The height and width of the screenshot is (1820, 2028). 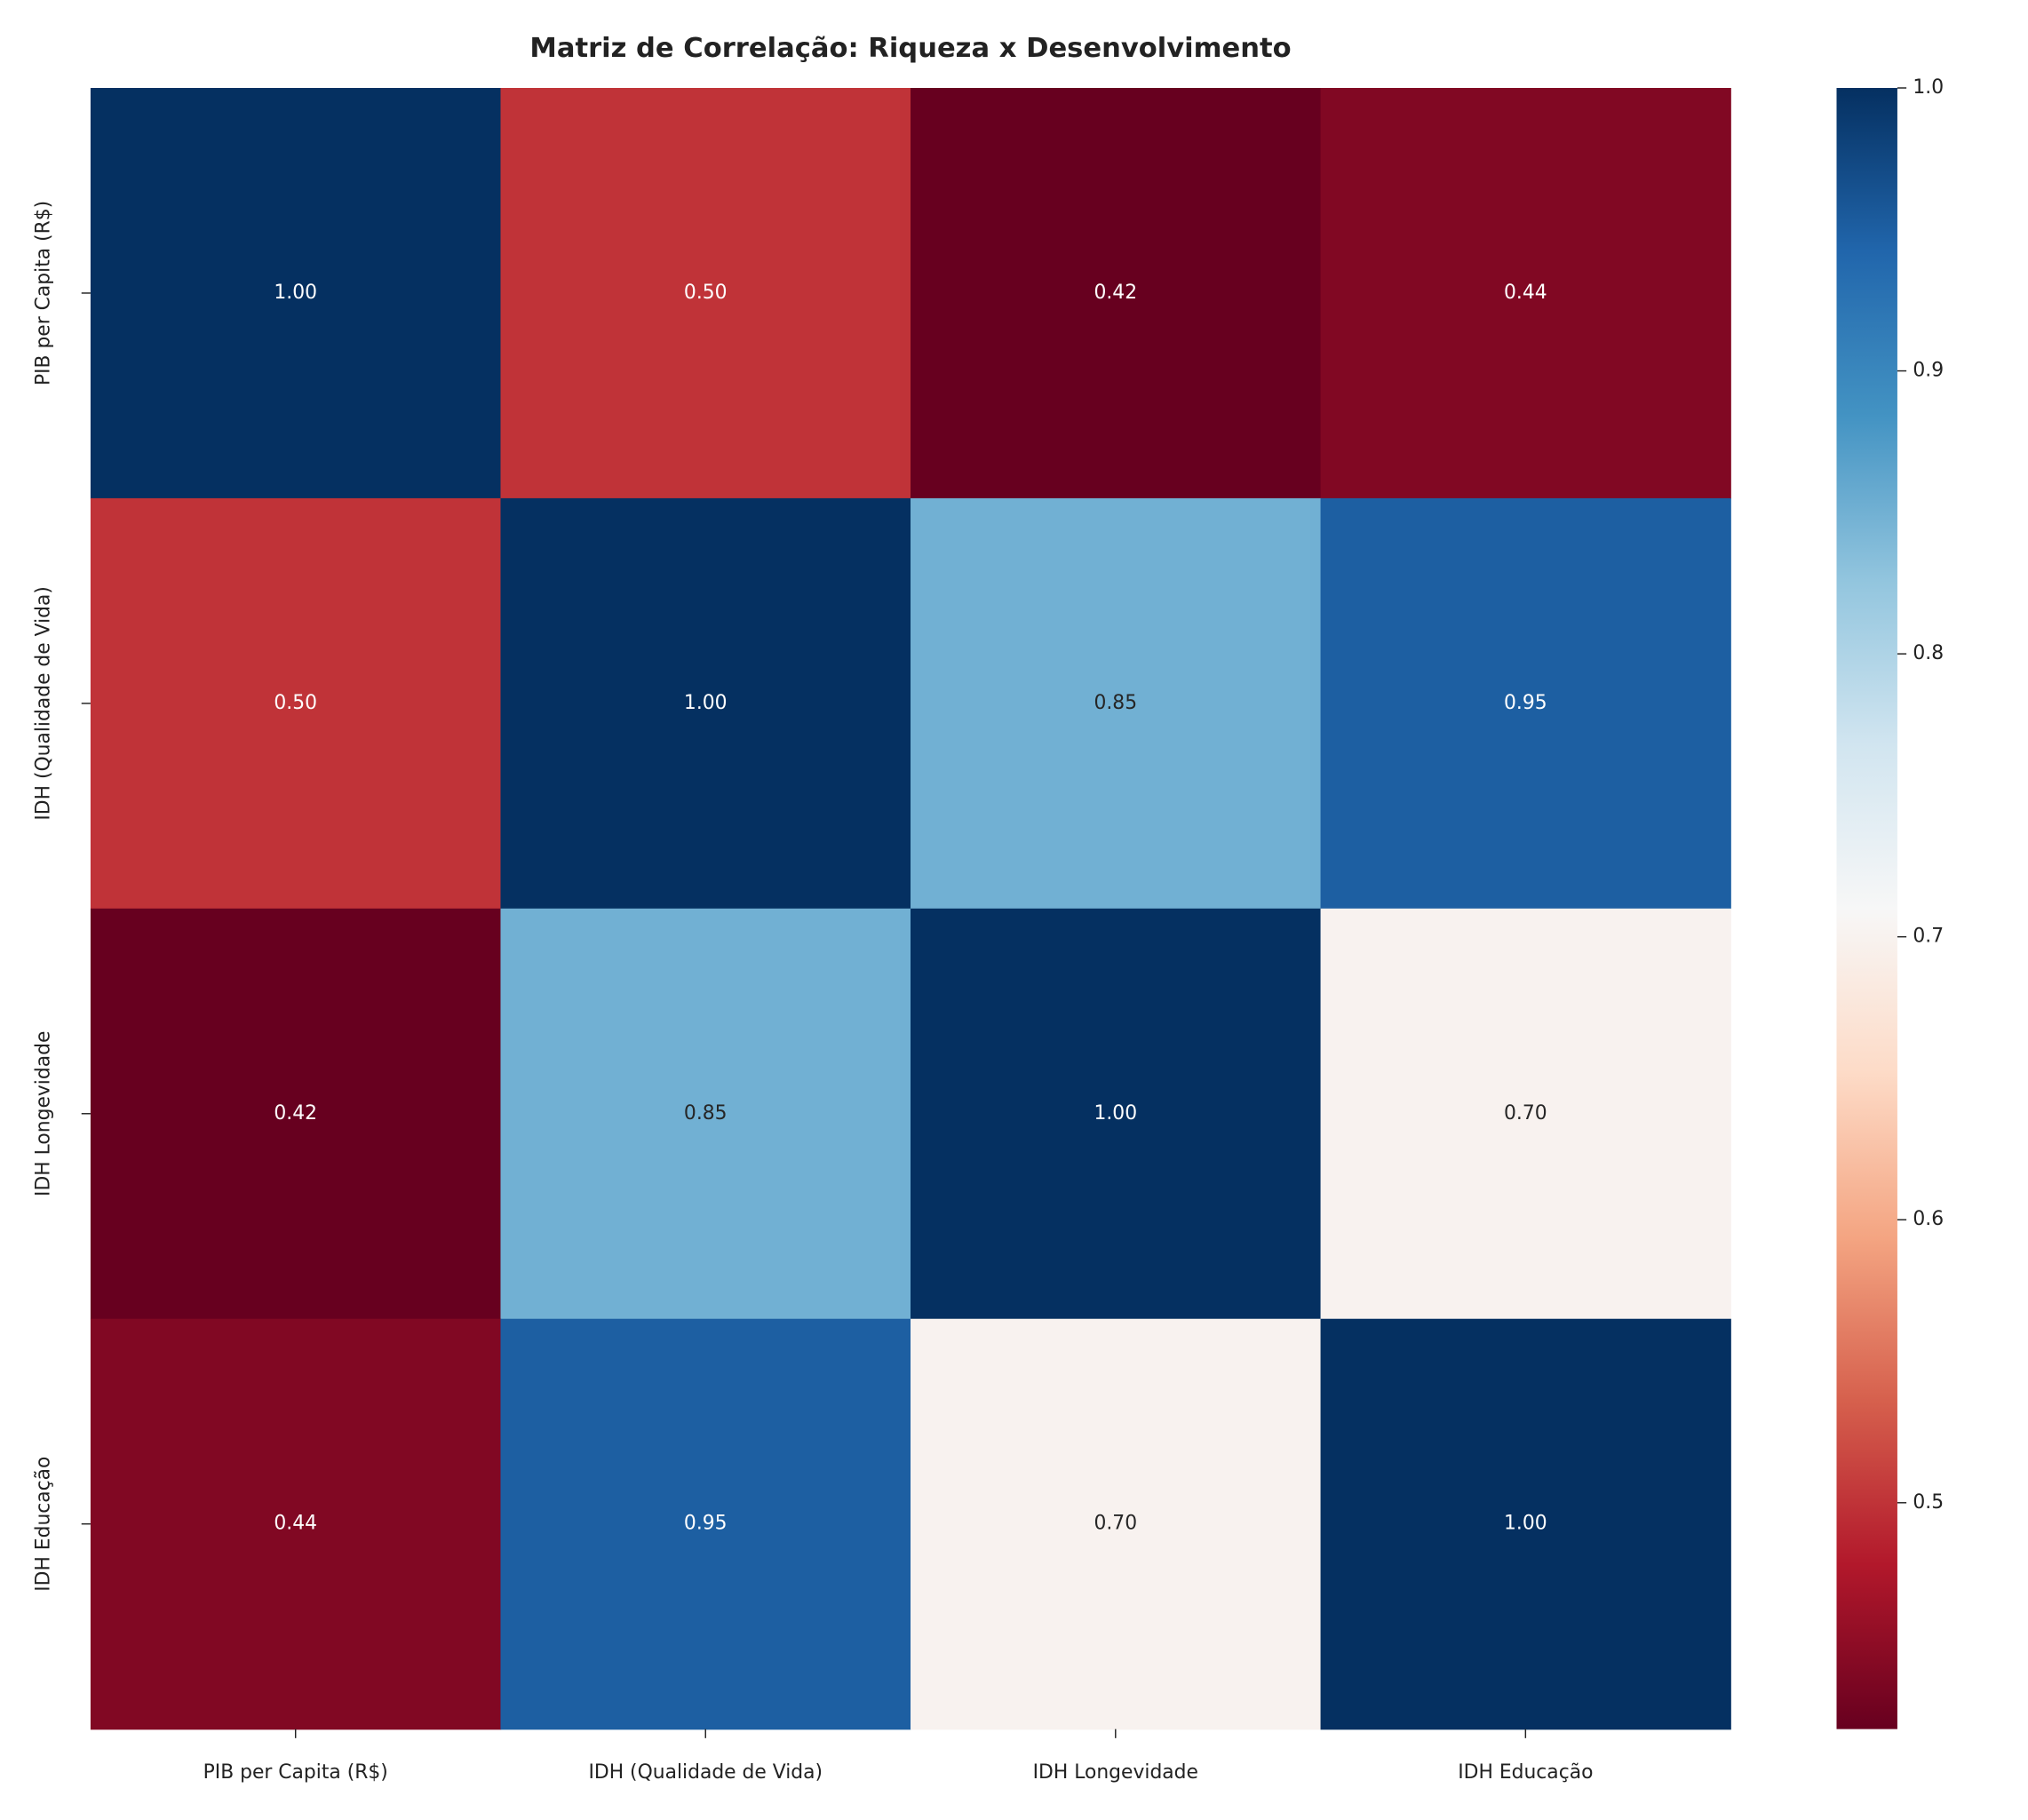 I want to click on x-tick-label: PIB per Capita (R$), so click(x=296, y=1772).